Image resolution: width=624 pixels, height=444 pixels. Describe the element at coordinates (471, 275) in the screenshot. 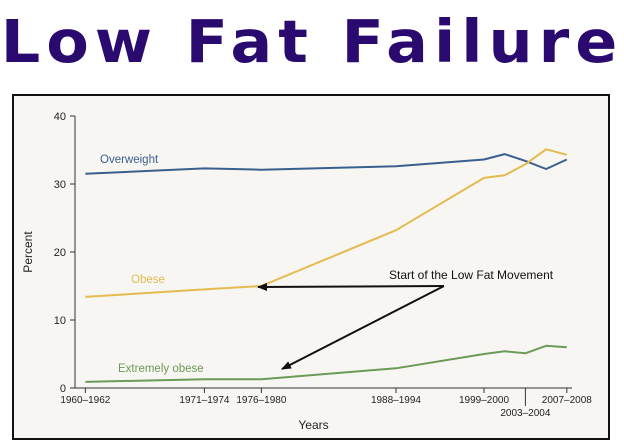

I see `annotation-label: Start of the Low Fat Movement` at that location.